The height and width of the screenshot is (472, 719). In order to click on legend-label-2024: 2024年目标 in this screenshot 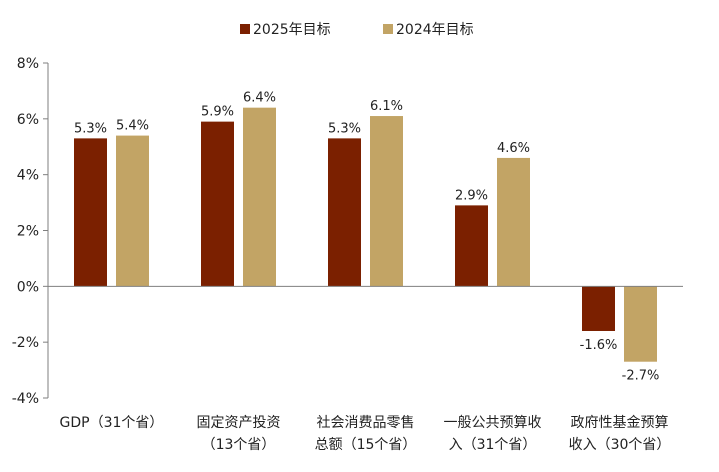, I will do `click(435, 30)`.